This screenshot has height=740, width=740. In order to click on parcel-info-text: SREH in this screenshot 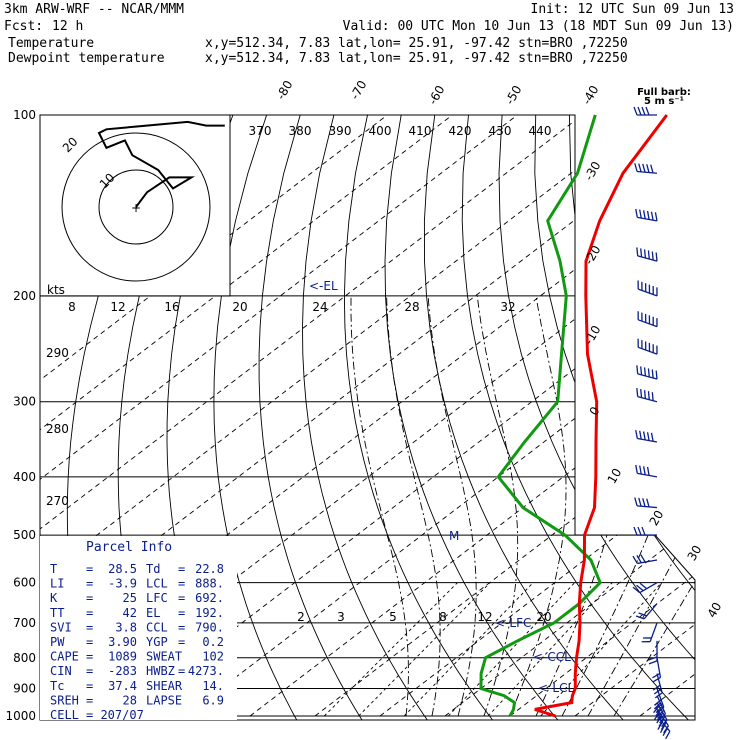, I will do `click(64, 700)`.